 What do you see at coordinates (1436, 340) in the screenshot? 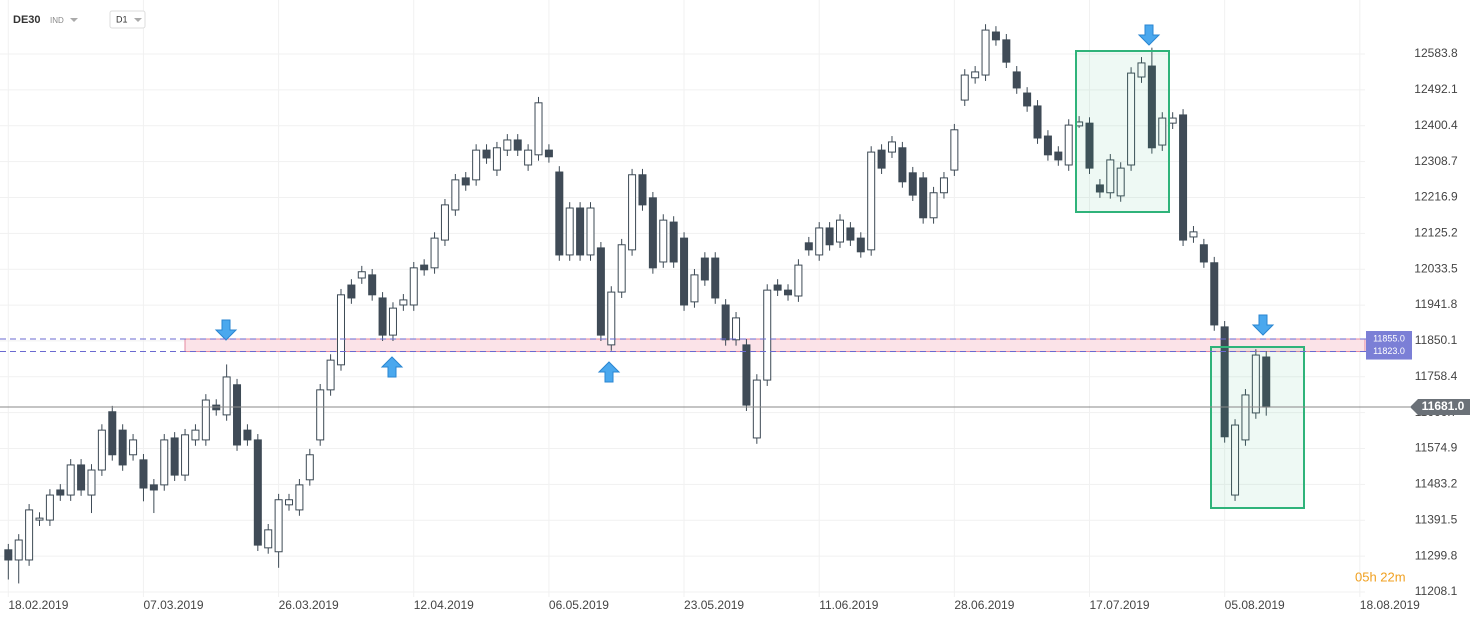
I see `y-tick-label: 11850.1` at bounding box center [1436, 340].